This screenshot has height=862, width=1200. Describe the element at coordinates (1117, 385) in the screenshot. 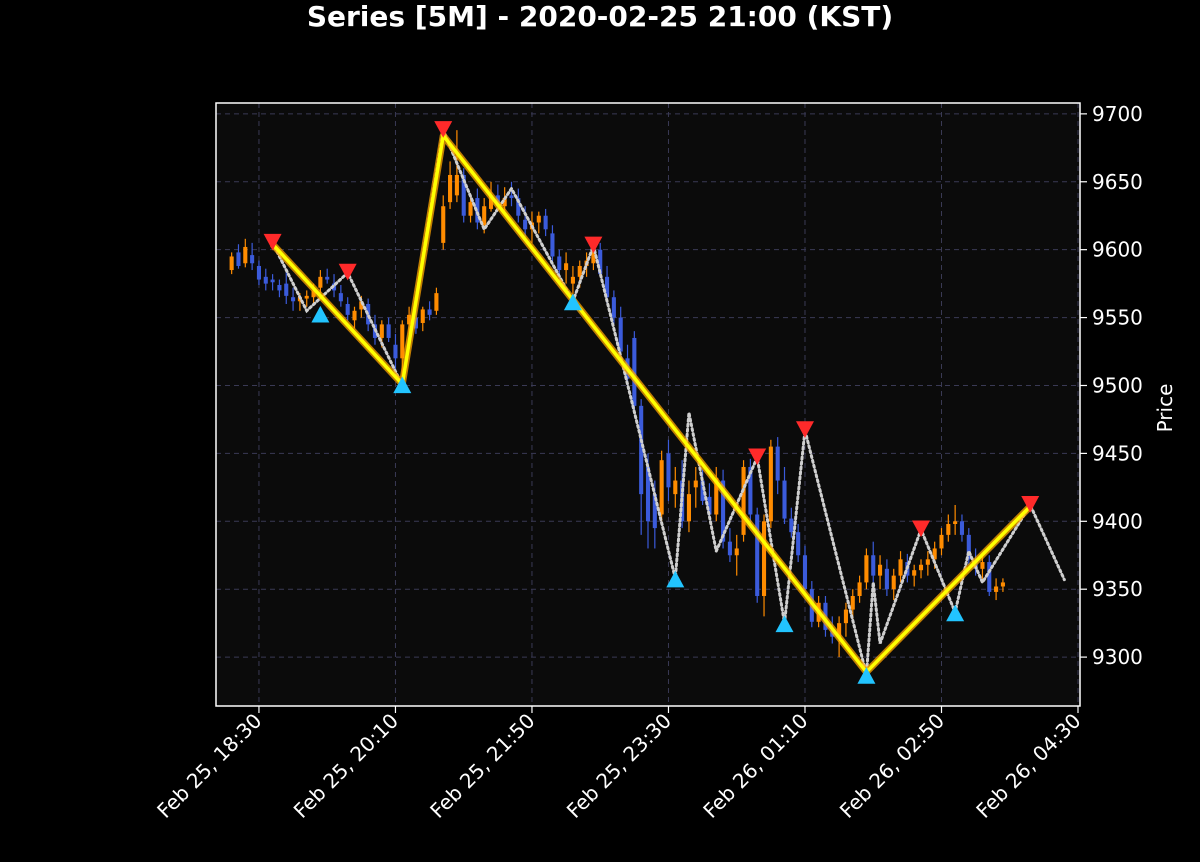

I see `y-tick-label: 9500` at that location.